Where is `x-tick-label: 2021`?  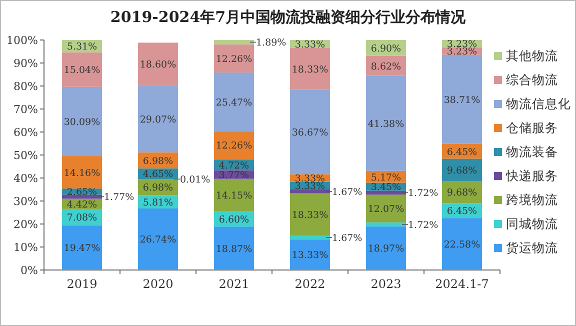 x-tick-label: 2021 is located at coordinates (234, 284).